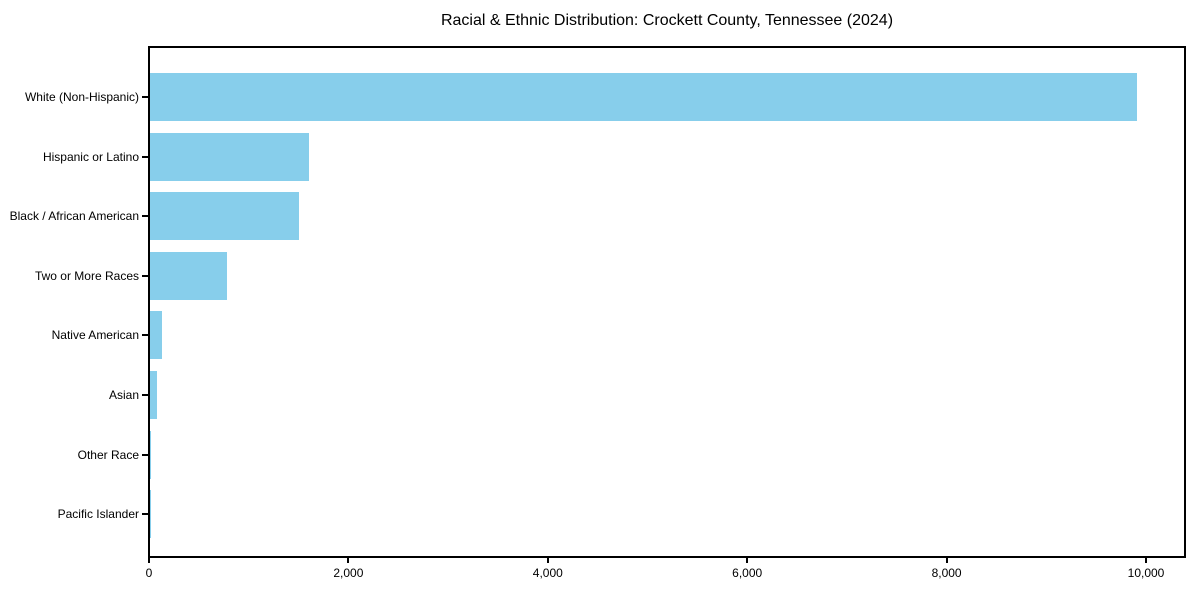 The width and height of the screenshot is (1200, 600). What do you see at coordinates (86, 275) in the screenshot?
I see `y-axis-label: Two or More Races` at bounding box center [86, 275].